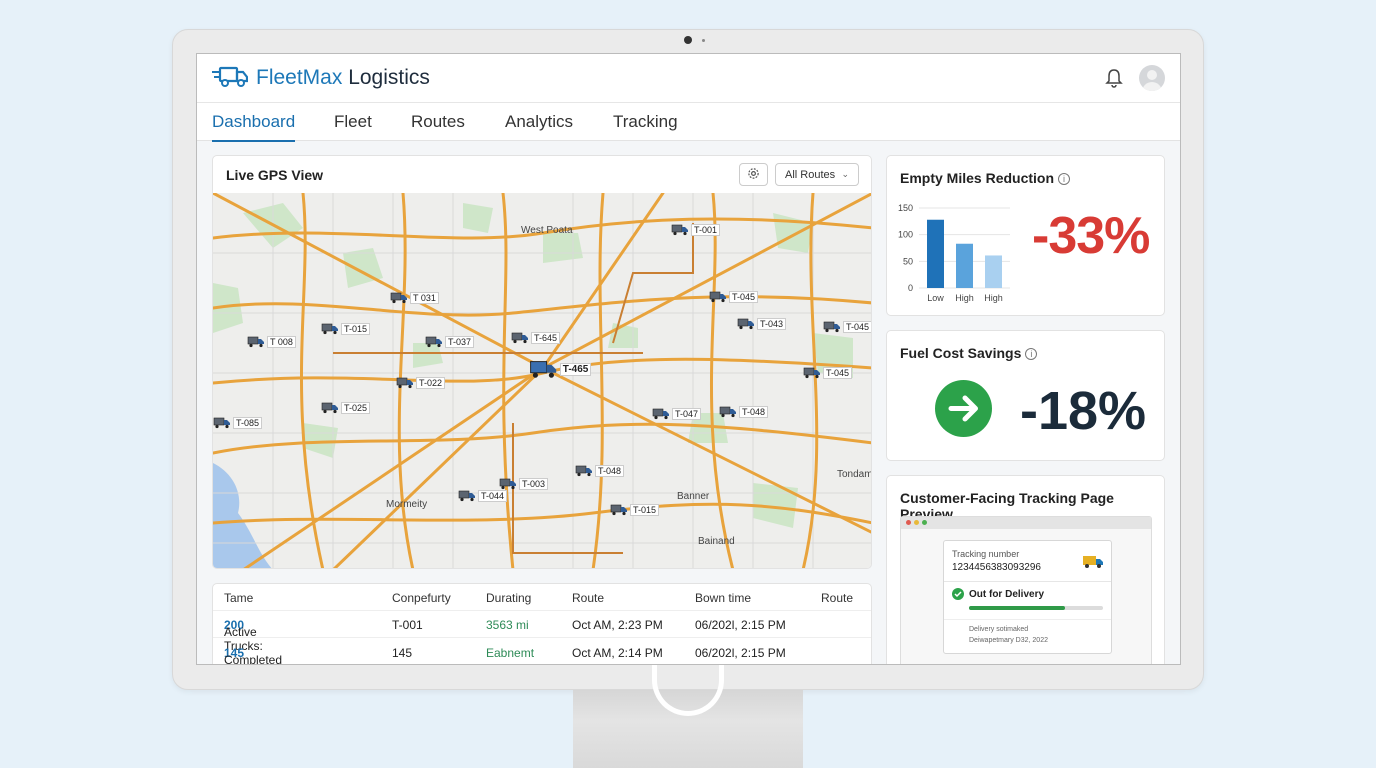  I want to click on row-value: 200, so click(234, 625).